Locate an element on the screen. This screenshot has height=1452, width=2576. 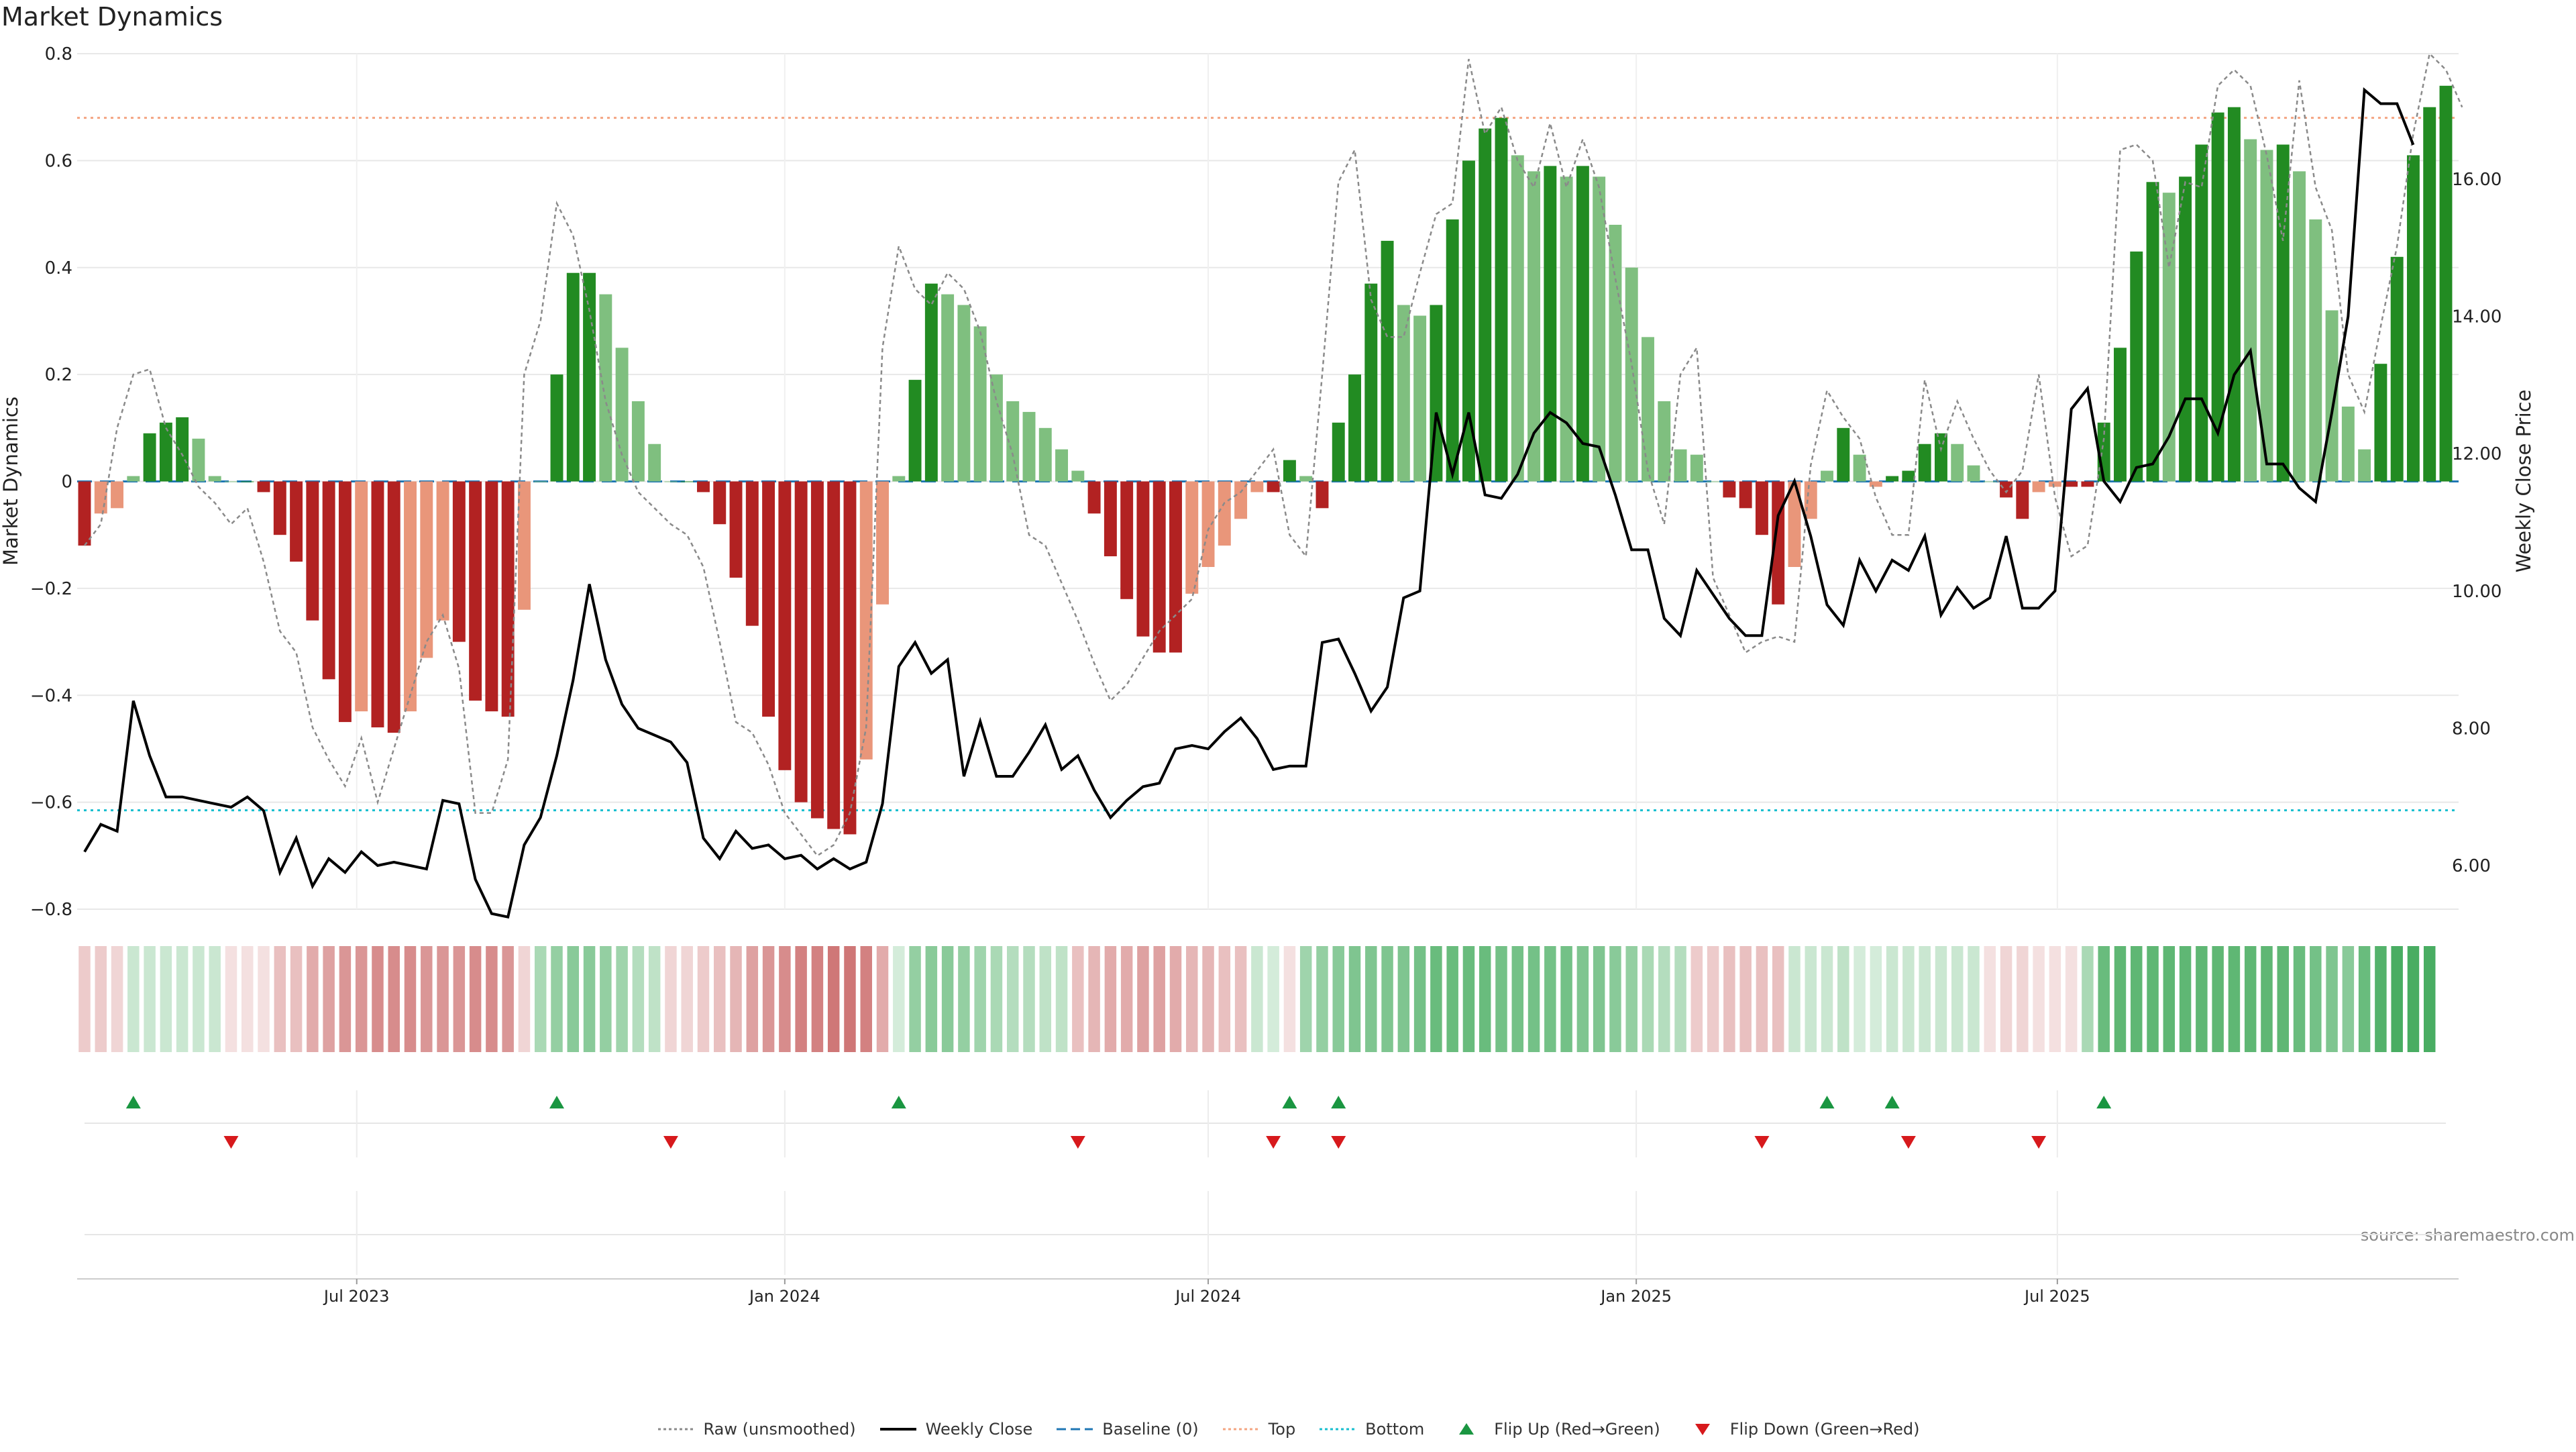
legend-item: Weekly Close is located at coordinates (956, 1430).